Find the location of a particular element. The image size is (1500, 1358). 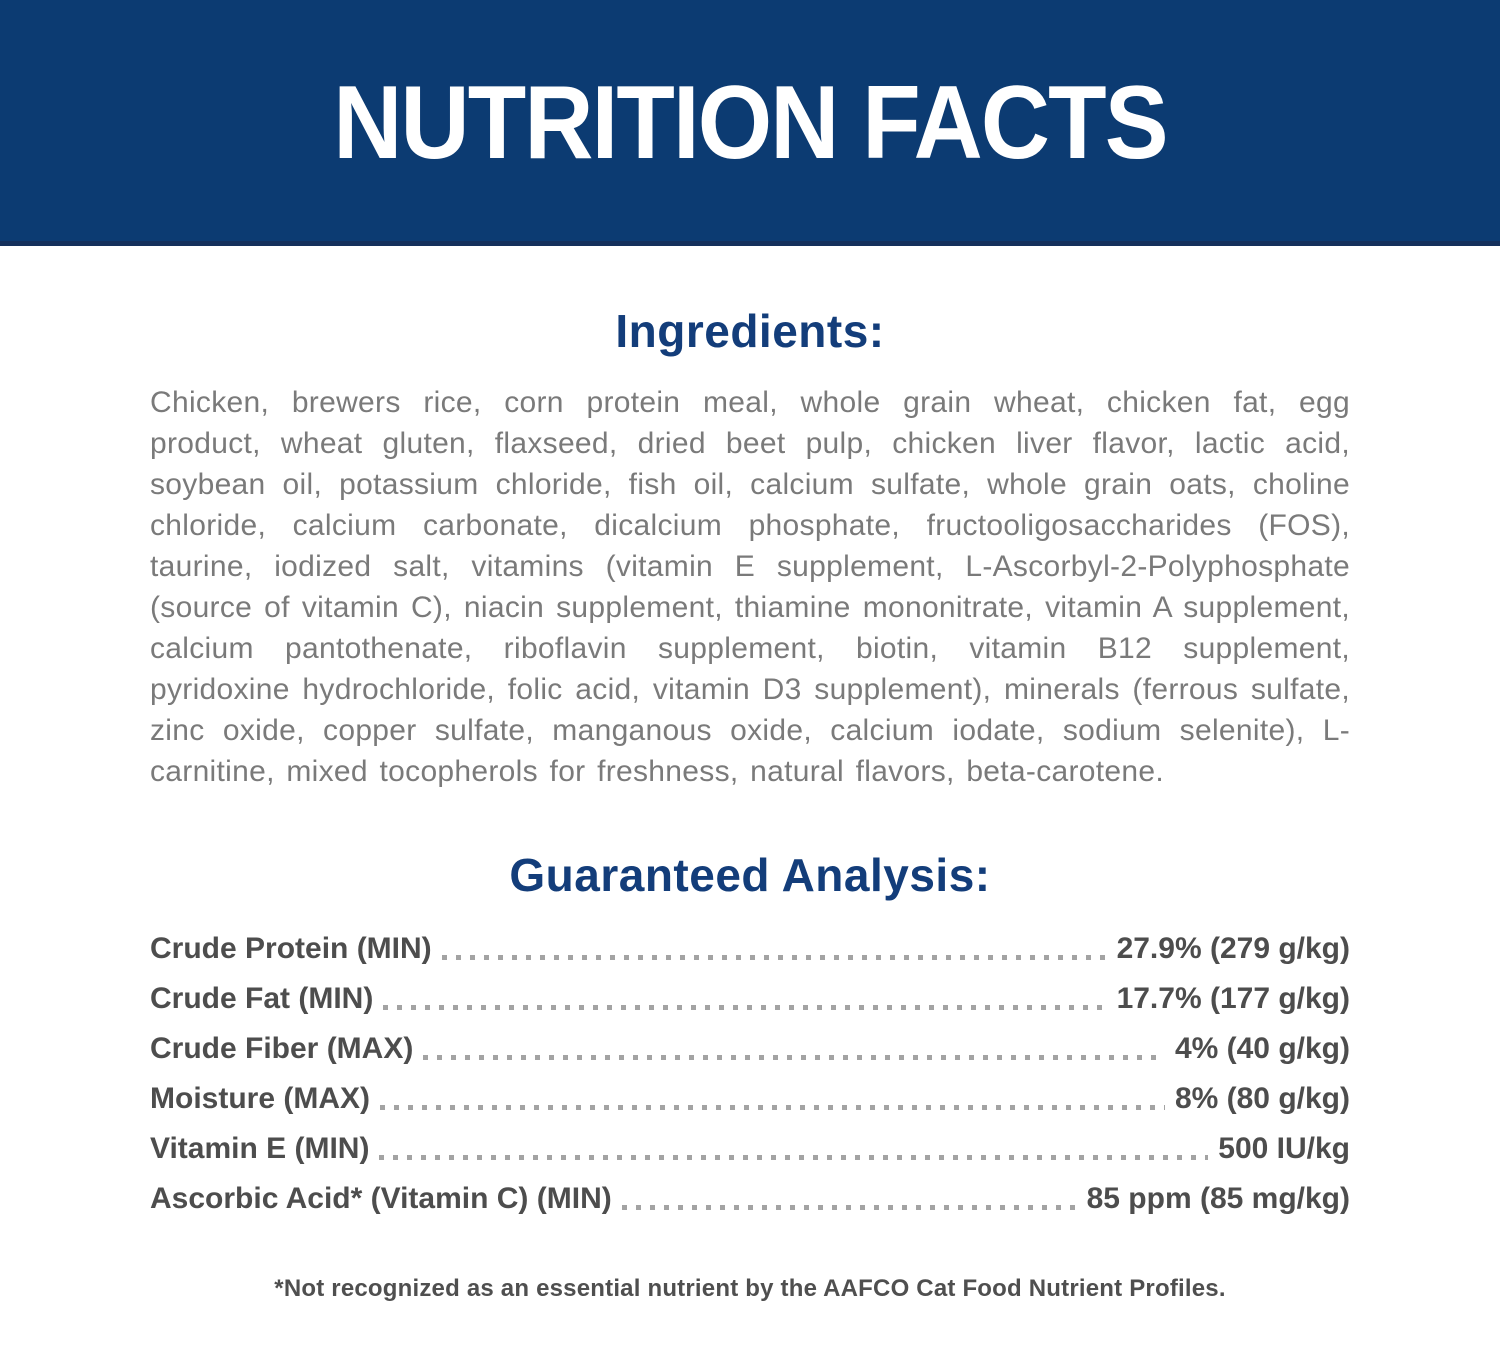

guaranteed-analysis-heading: Guaranteed Analysis: is located at coordinates (750, 875).